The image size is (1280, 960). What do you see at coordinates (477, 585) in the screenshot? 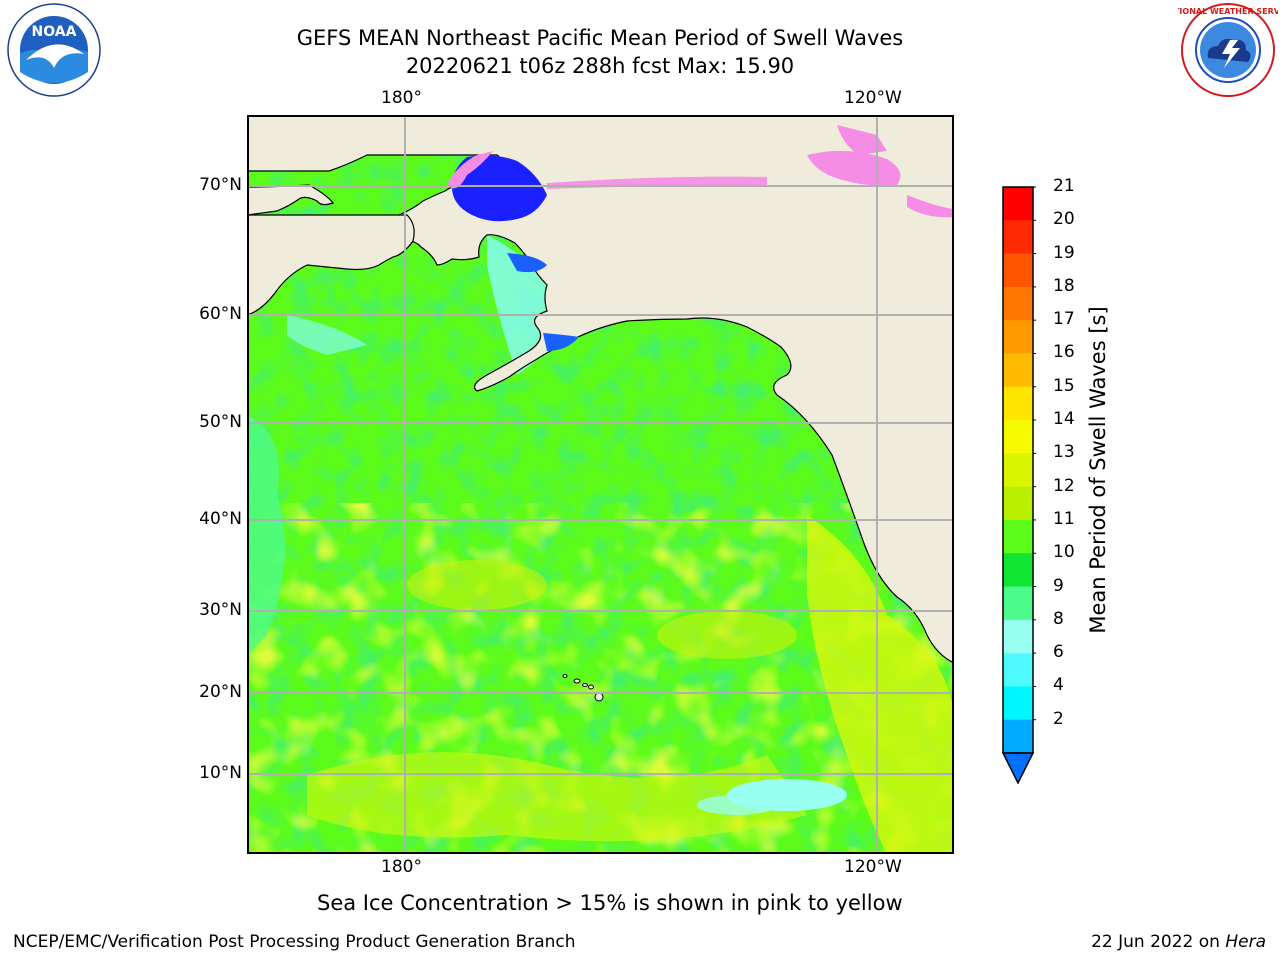
I see `yellow-patch-central` at bounding box center [477, 585].